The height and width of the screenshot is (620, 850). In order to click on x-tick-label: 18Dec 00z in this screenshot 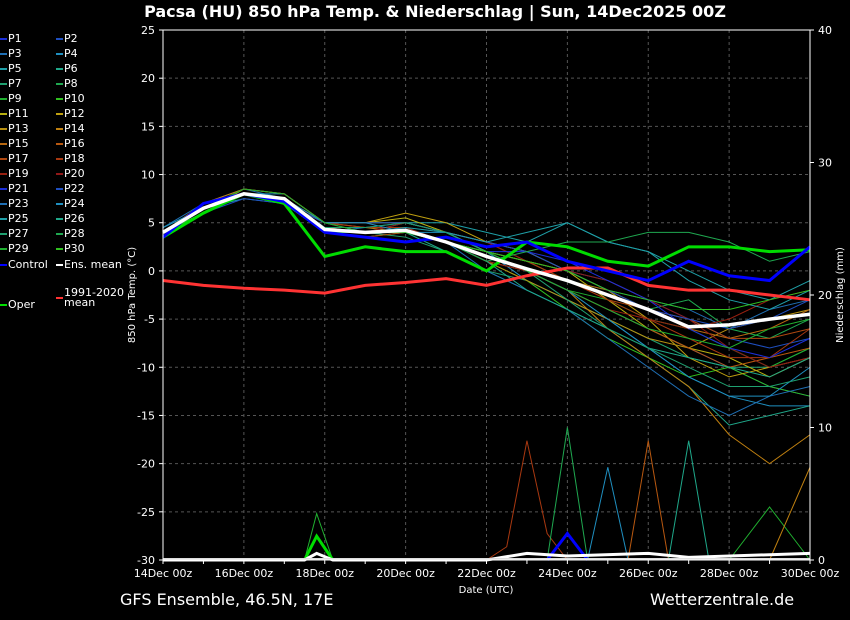, I will do `click(324, 573)`.